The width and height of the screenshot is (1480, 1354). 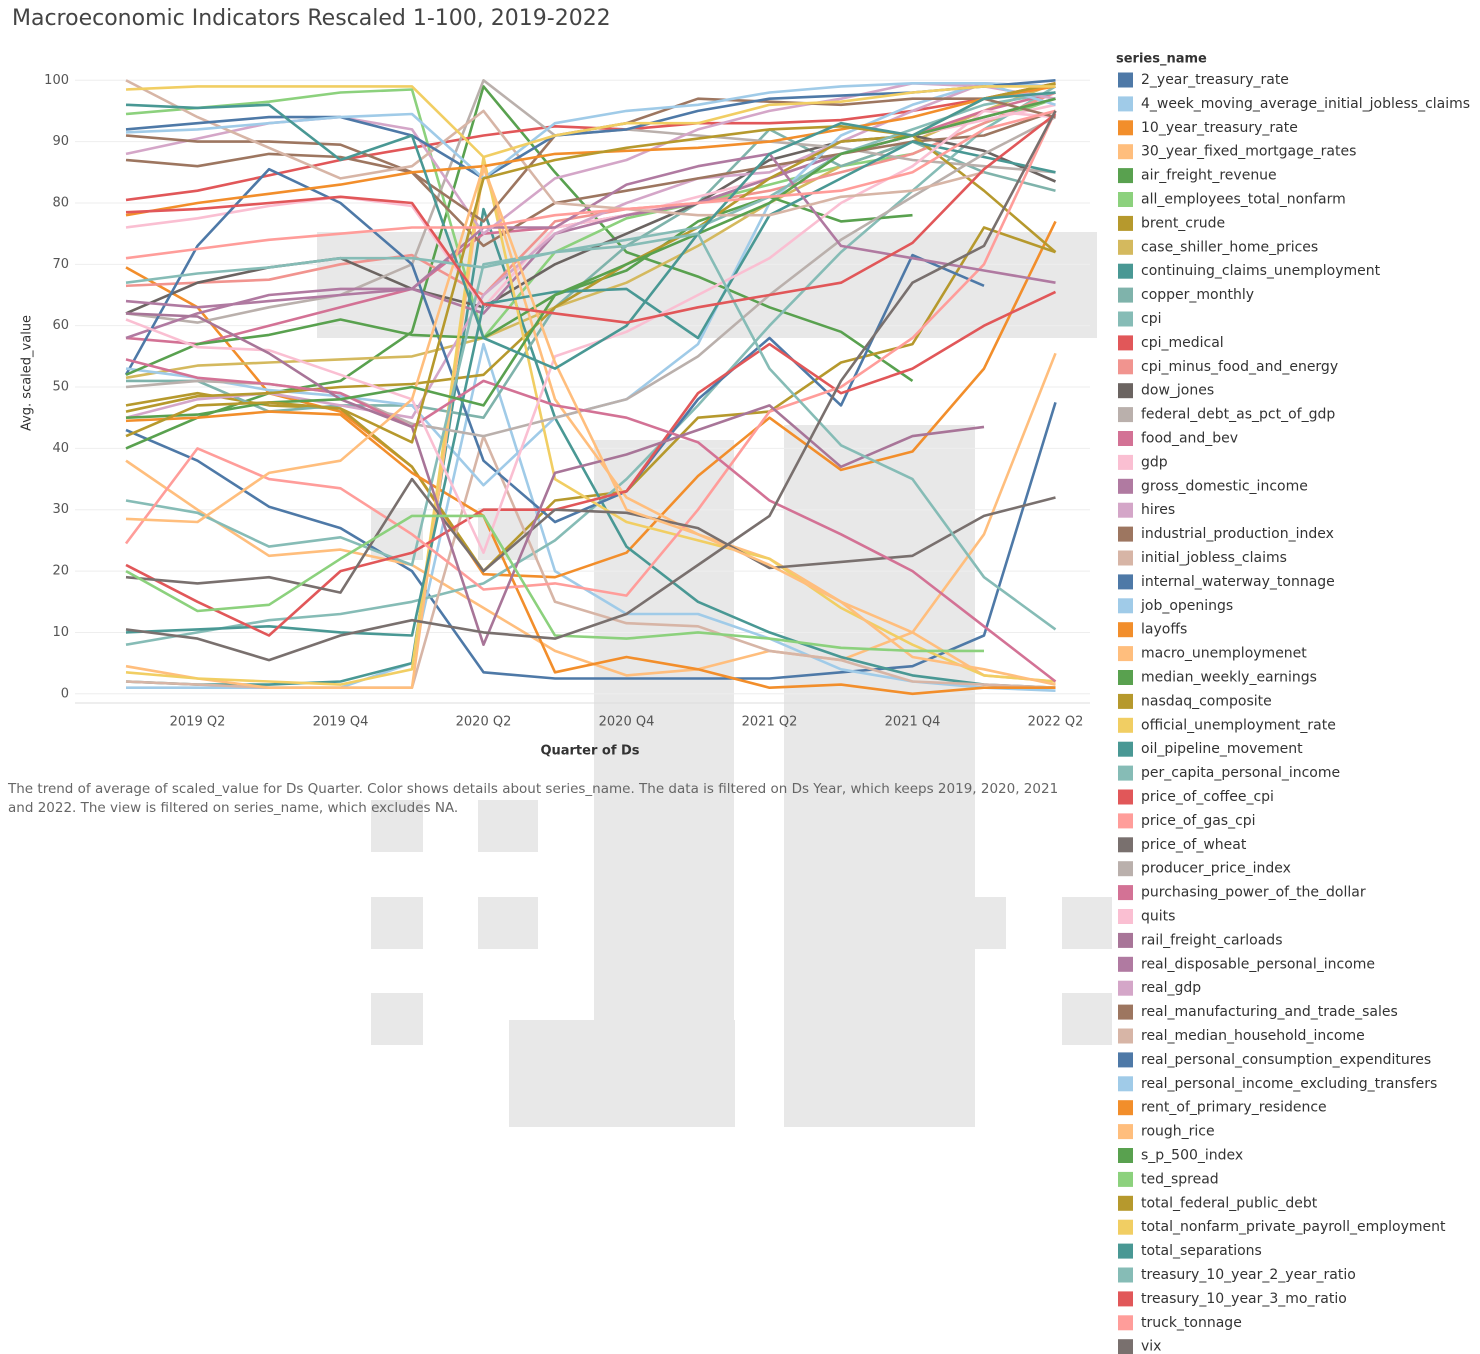 What do you see at coordinates (1229, 247) in the screenshot?
I see `legend-label: case_shiller_home_prices` at bounding box center [1229, 247].